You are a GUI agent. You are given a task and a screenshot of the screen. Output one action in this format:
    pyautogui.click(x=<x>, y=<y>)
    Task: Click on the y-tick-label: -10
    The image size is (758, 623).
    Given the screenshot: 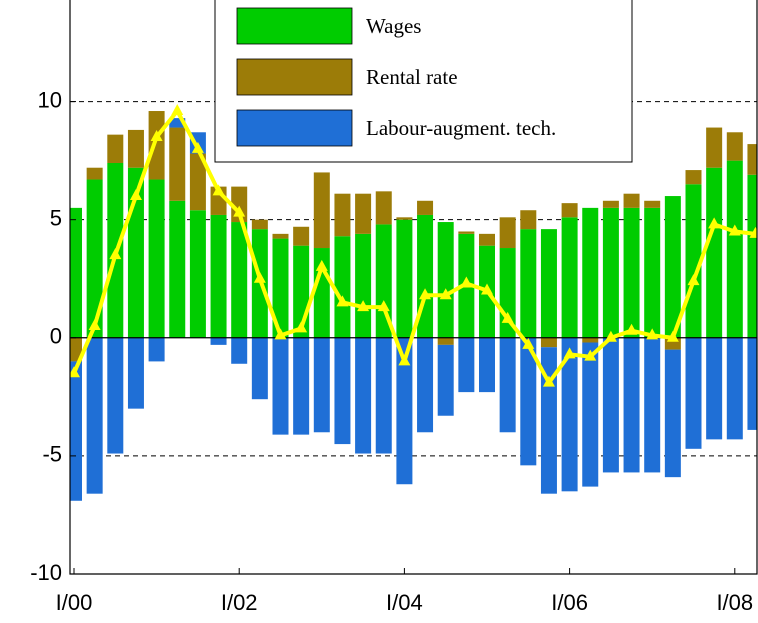 What is the action you would take?
    pyautogui.click(x=46, y=572)
    